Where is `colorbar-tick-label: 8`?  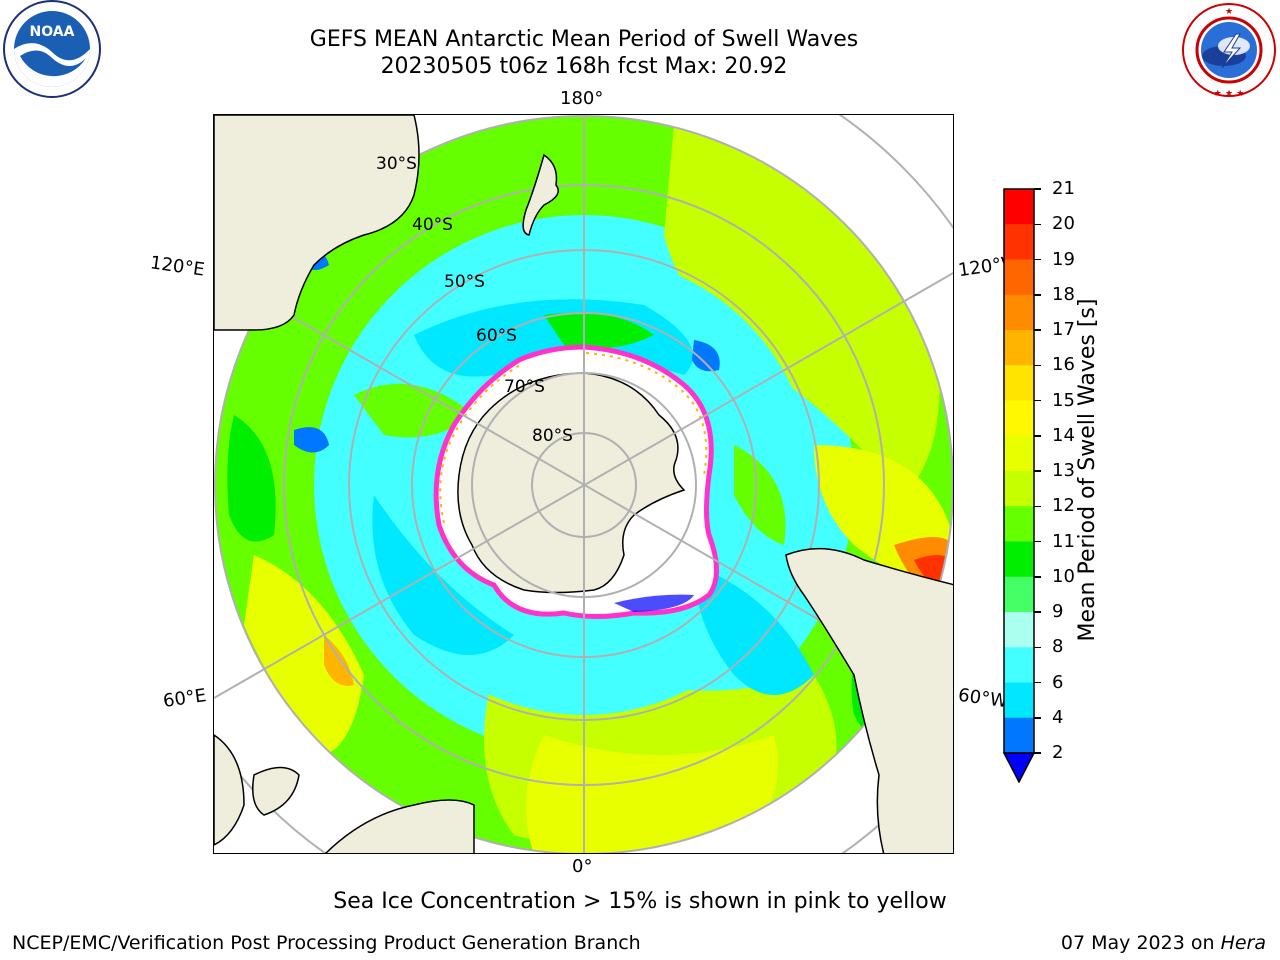 colorbar-tick-label: 8 is located at coordinates (1058, 647).